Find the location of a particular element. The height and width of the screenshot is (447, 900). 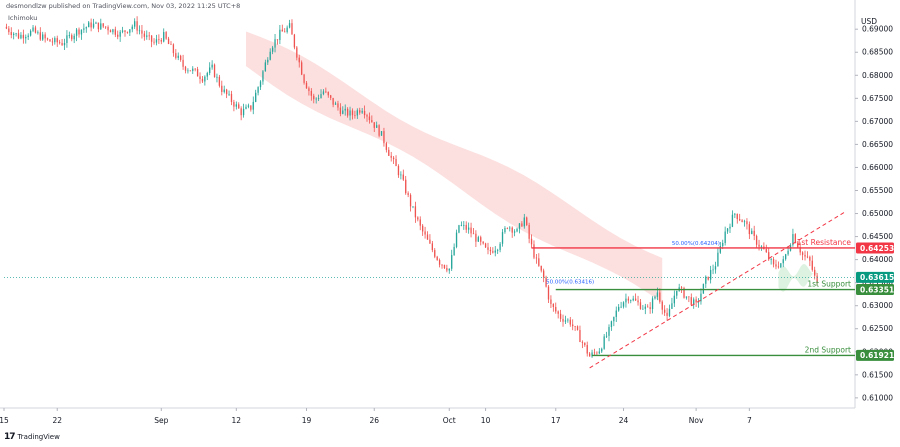

time-axis: 15 22 Sep 12 19 26 Oct 10 17 24 Nov 7 is located at coordinates (376, 416).